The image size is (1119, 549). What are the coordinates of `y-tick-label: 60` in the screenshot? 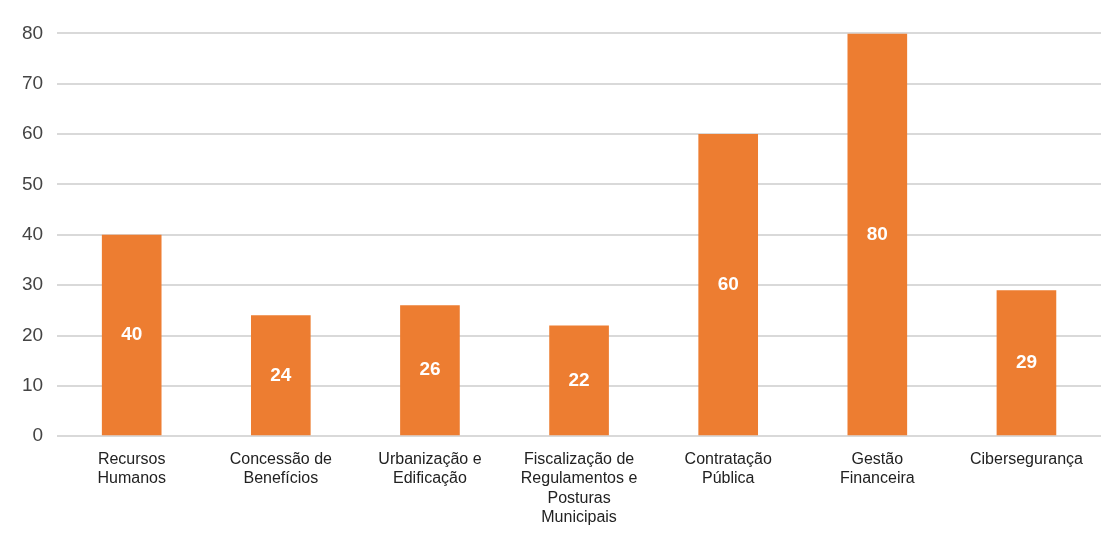 It's located at (32, 133).